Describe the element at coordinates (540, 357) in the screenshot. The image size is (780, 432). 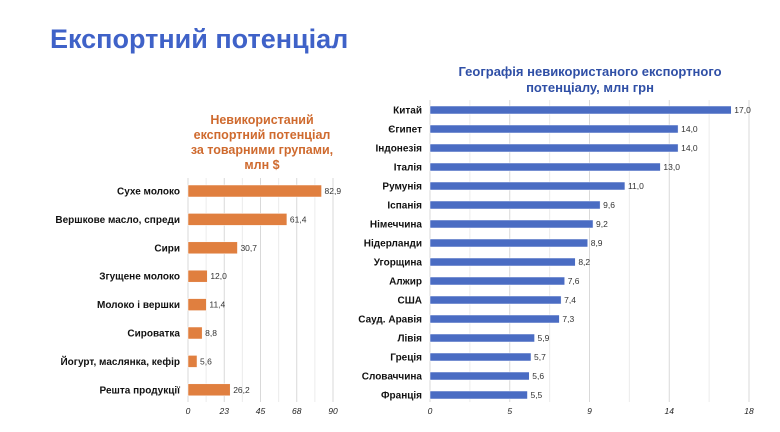
I see `right-value-label: 5,7` at that location.